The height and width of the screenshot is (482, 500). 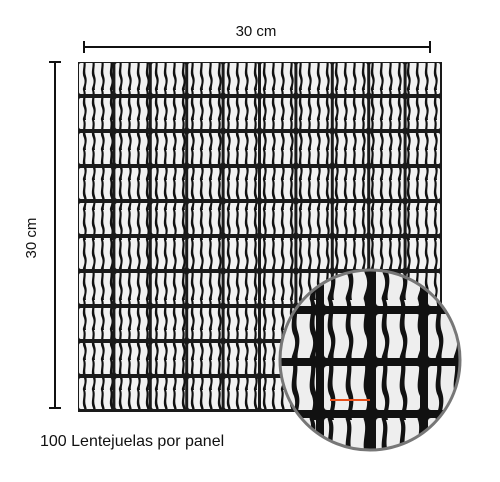 I want to click on magnifier-ring, so click(x=370, y=360).